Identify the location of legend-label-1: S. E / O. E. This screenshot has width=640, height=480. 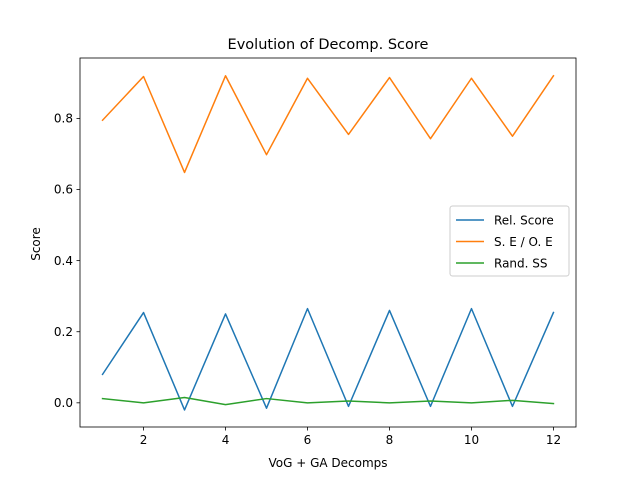
(523, 242).